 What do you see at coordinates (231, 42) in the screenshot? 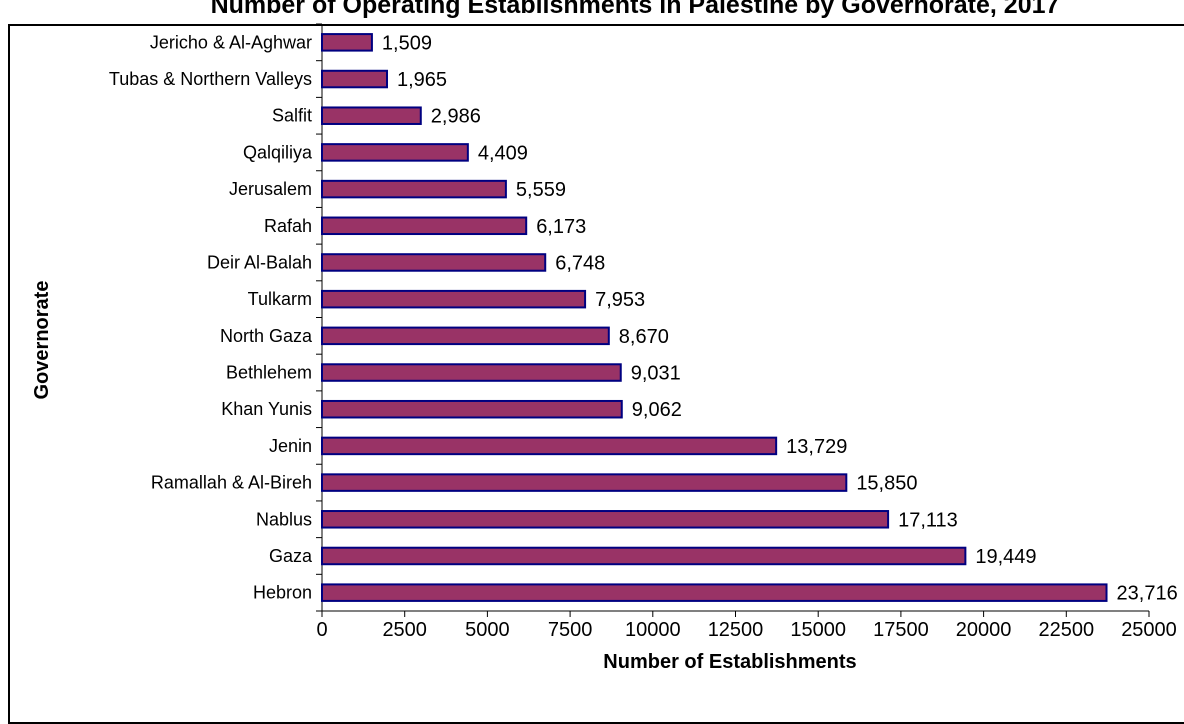
I see `category-label: Jericho & Al-Aghwar` at bounding box center [231, 42].